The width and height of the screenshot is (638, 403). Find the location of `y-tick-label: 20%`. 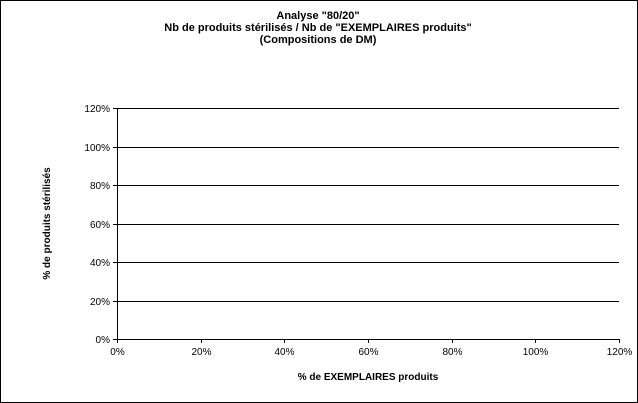

y-tick-label: 20% is located at coordinates (100, 302).